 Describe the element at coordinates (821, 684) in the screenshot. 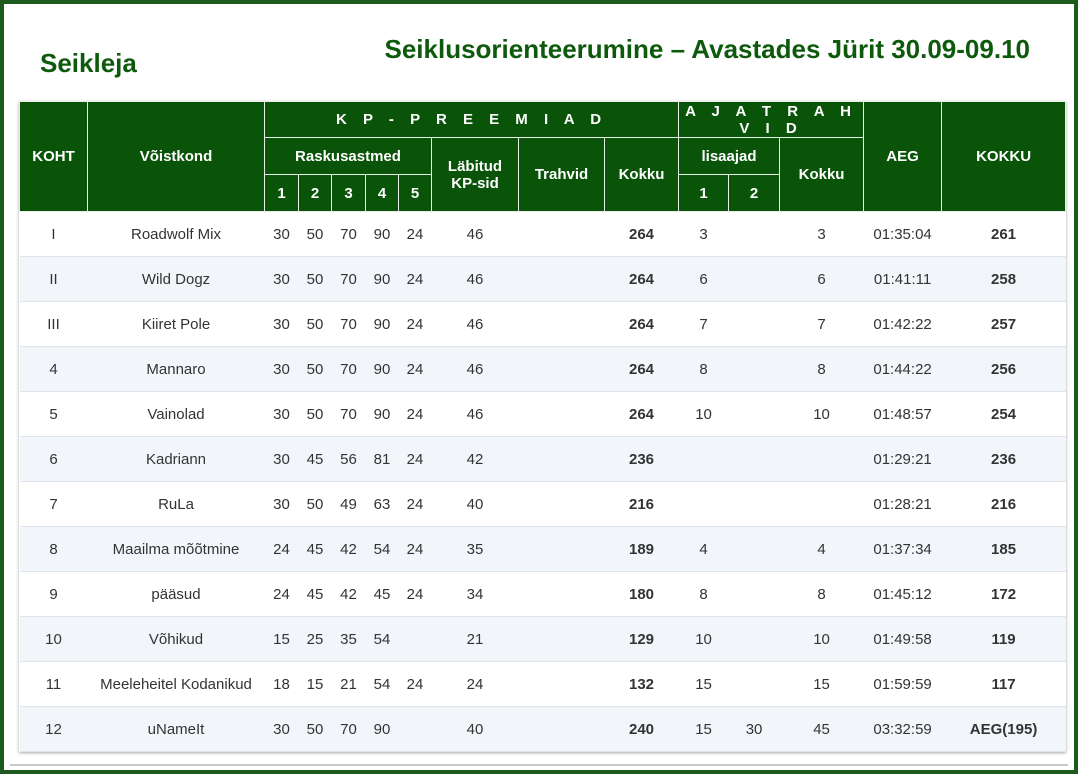

I see `cell-aj-kokku: 15` at that location.